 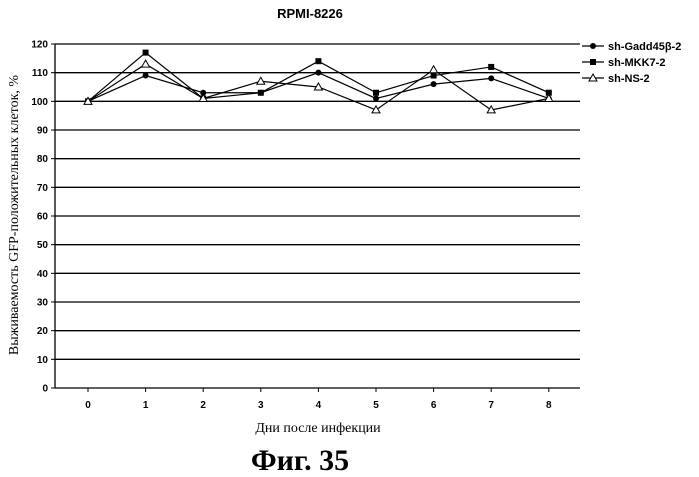 What do you see at coordinates (434, 69) in the screenshot?
I see `point-s3-x6` at bounding box center [434, 69].